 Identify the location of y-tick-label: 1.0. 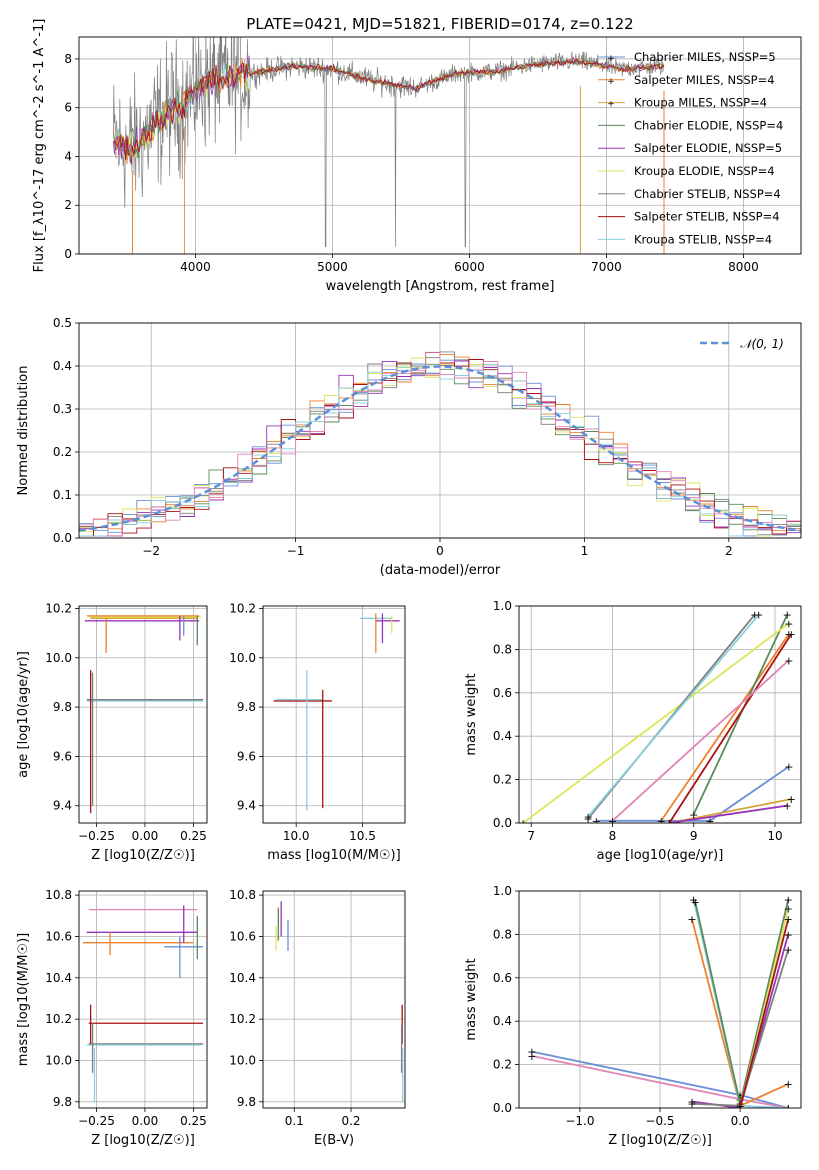
(502, 891).